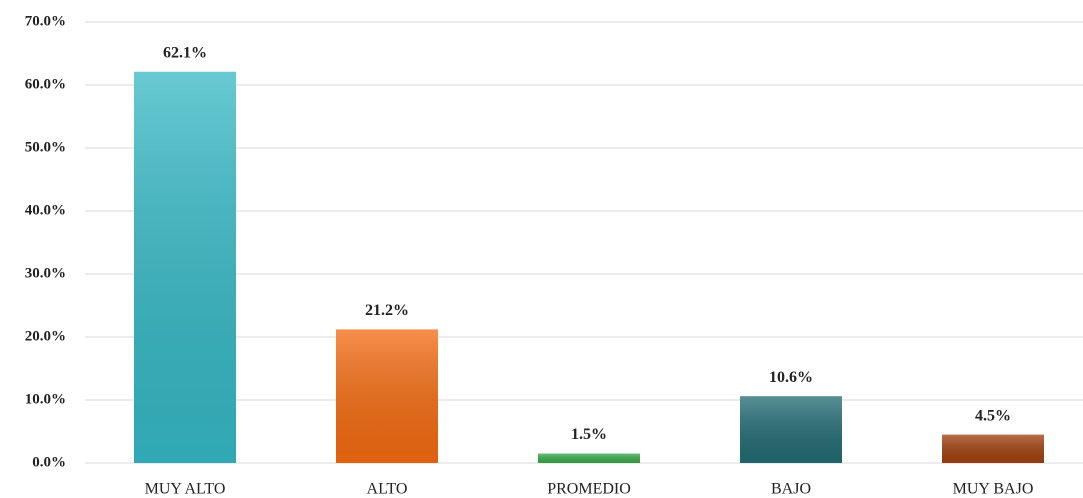 The image size is (1083, 498). Describe the element at coordinates (387, 310) in the screenshot. I see `value-label: 21.2%` at that location.